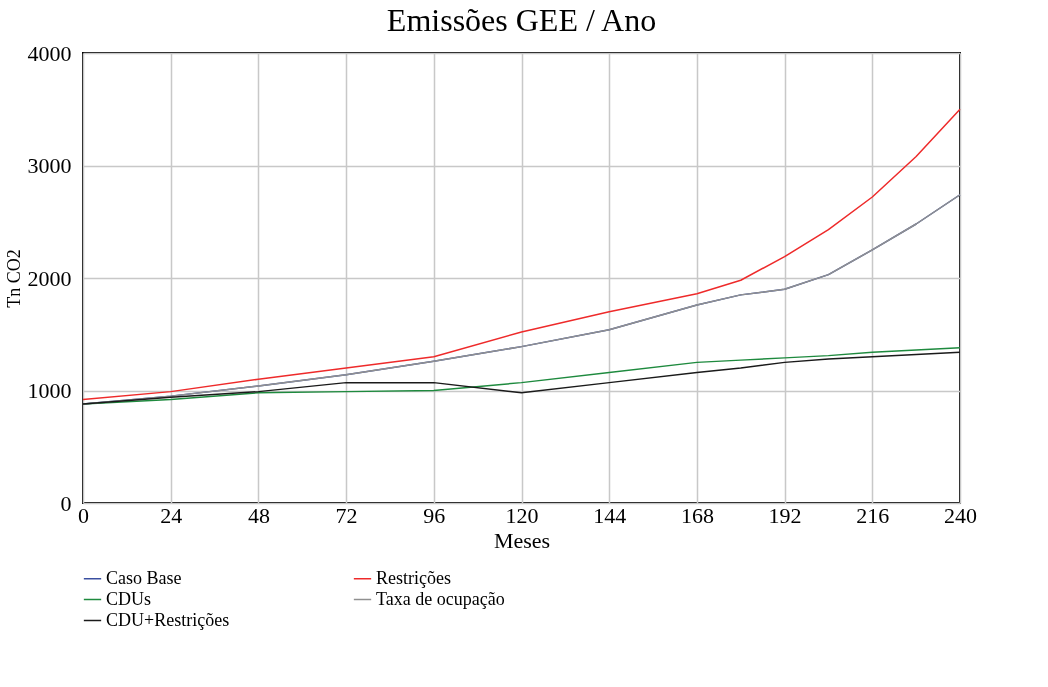  I want to click on y-tick-label: 3000, so click(49, 165).